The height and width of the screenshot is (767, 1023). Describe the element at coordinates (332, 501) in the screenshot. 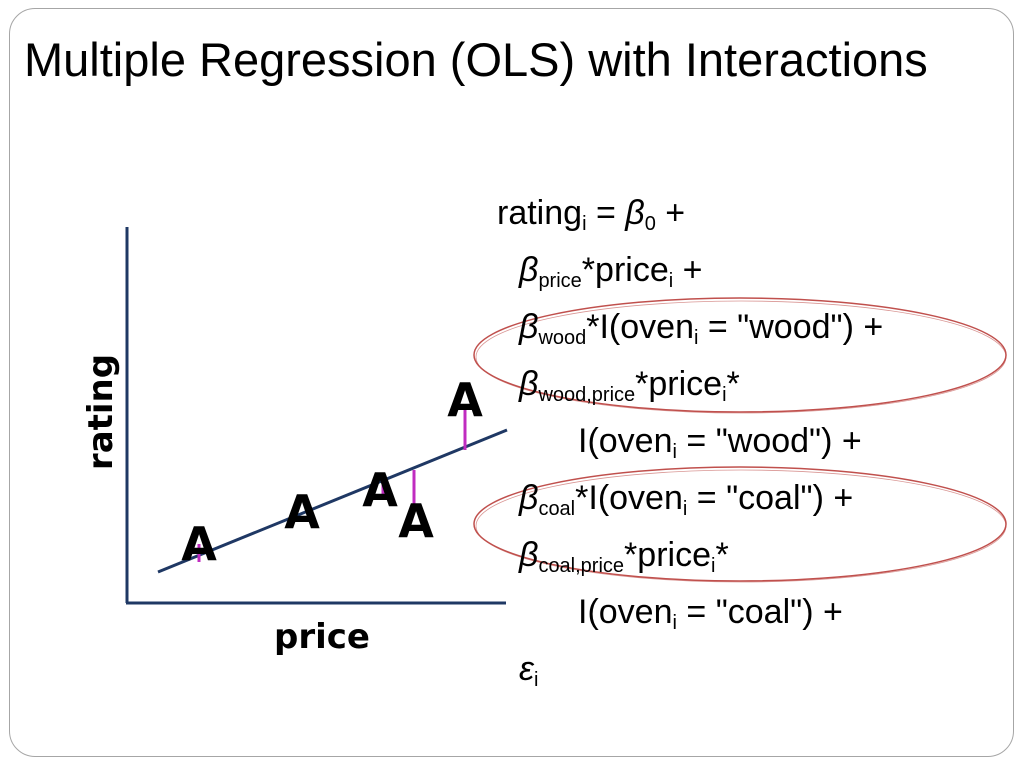

I see `fit-line` at that location.